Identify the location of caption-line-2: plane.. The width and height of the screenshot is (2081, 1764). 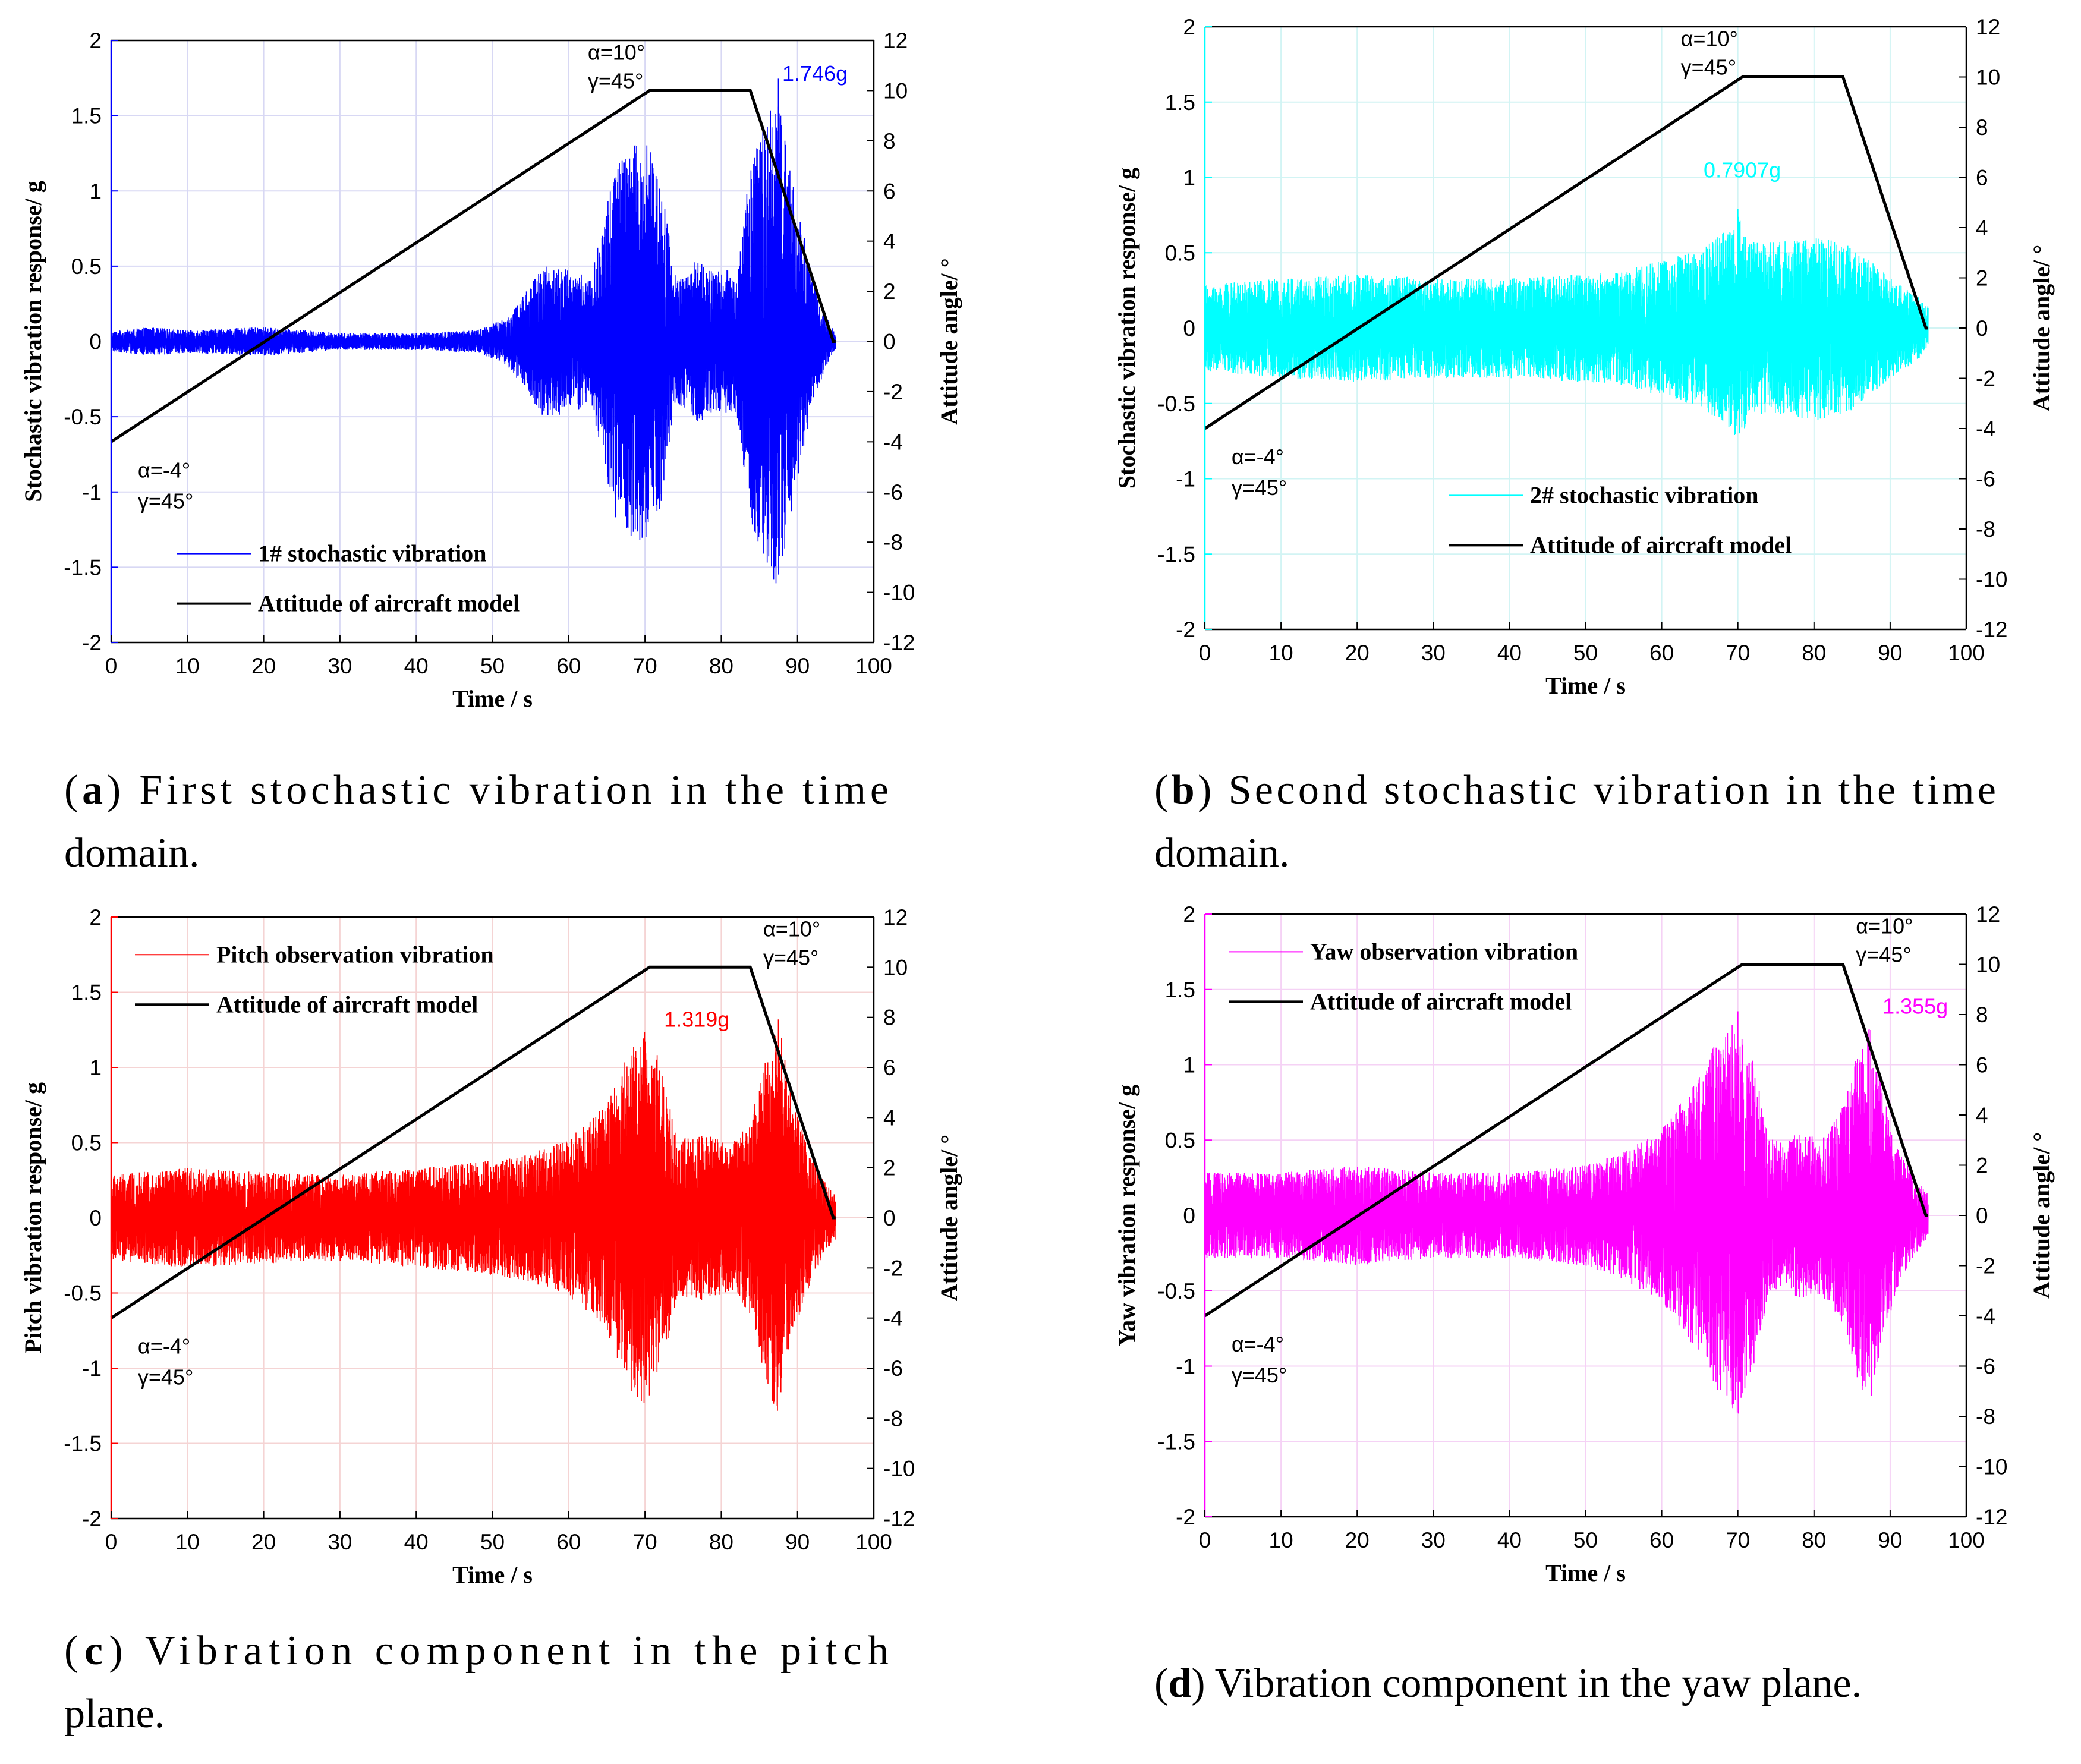
(115, 1714).